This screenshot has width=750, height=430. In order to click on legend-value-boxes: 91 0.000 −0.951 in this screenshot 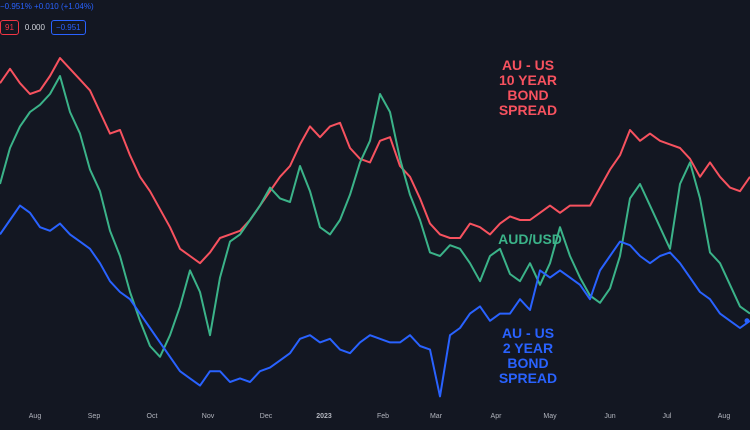, I will do `click(43, 27)`.